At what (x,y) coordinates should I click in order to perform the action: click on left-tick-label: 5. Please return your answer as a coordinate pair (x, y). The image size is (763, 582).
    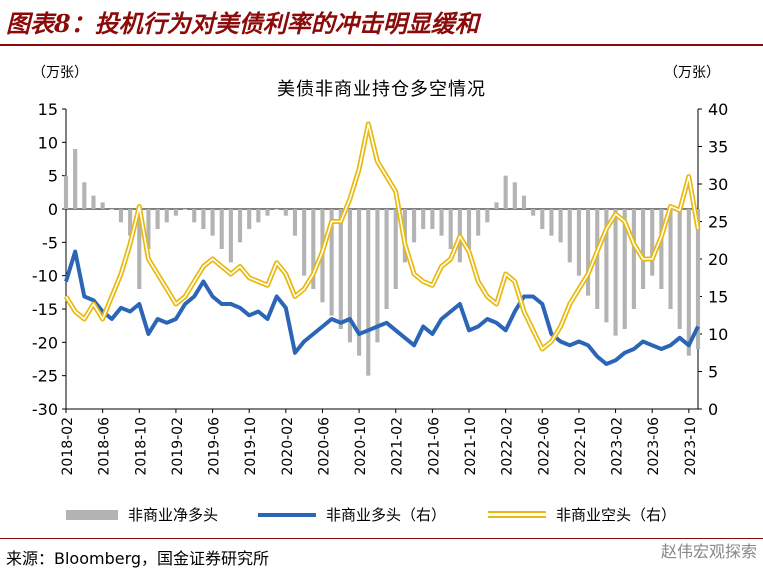
    Looking at the image, I should click on (53, 176).